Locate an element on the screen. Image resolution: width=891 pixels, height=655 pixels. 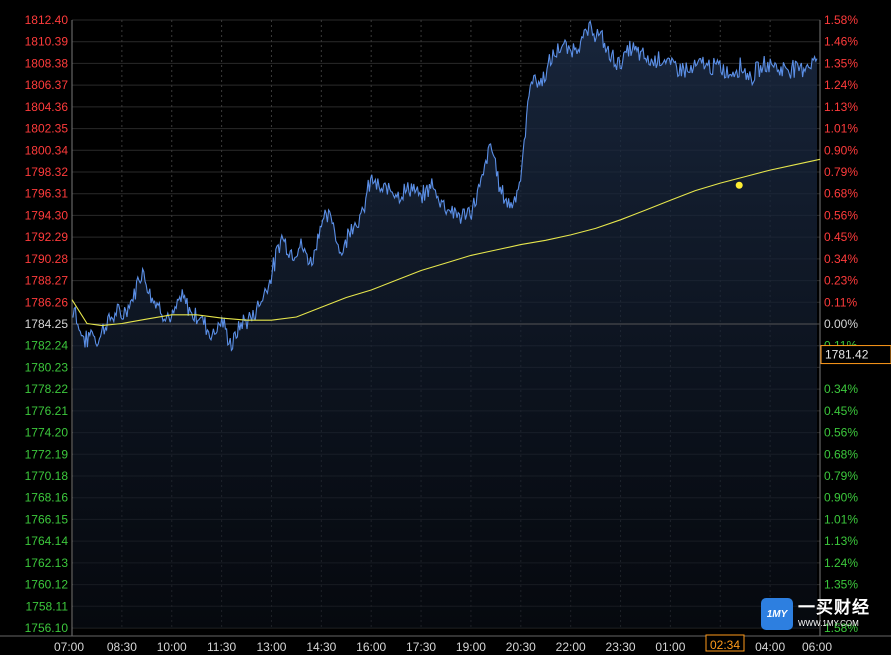
price-tick-label: 1786.26 is located at coordinates (47, 302).